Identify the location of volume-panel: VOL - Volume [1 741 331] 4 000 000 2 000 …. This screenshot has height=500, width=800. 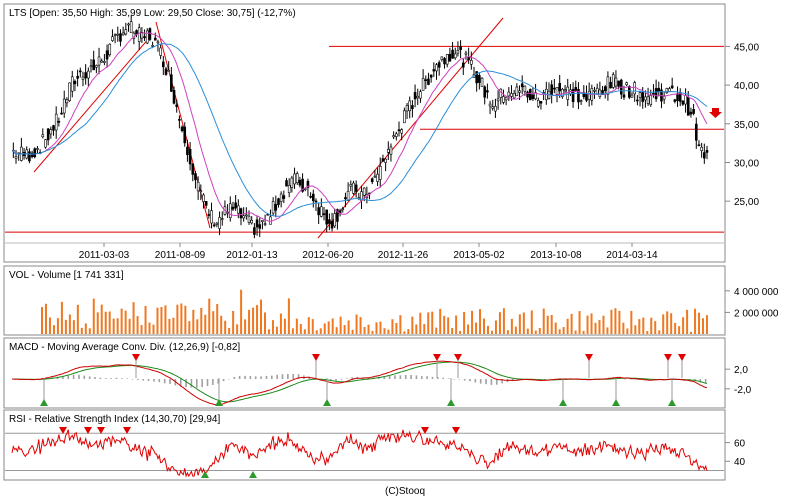
(391, 300).